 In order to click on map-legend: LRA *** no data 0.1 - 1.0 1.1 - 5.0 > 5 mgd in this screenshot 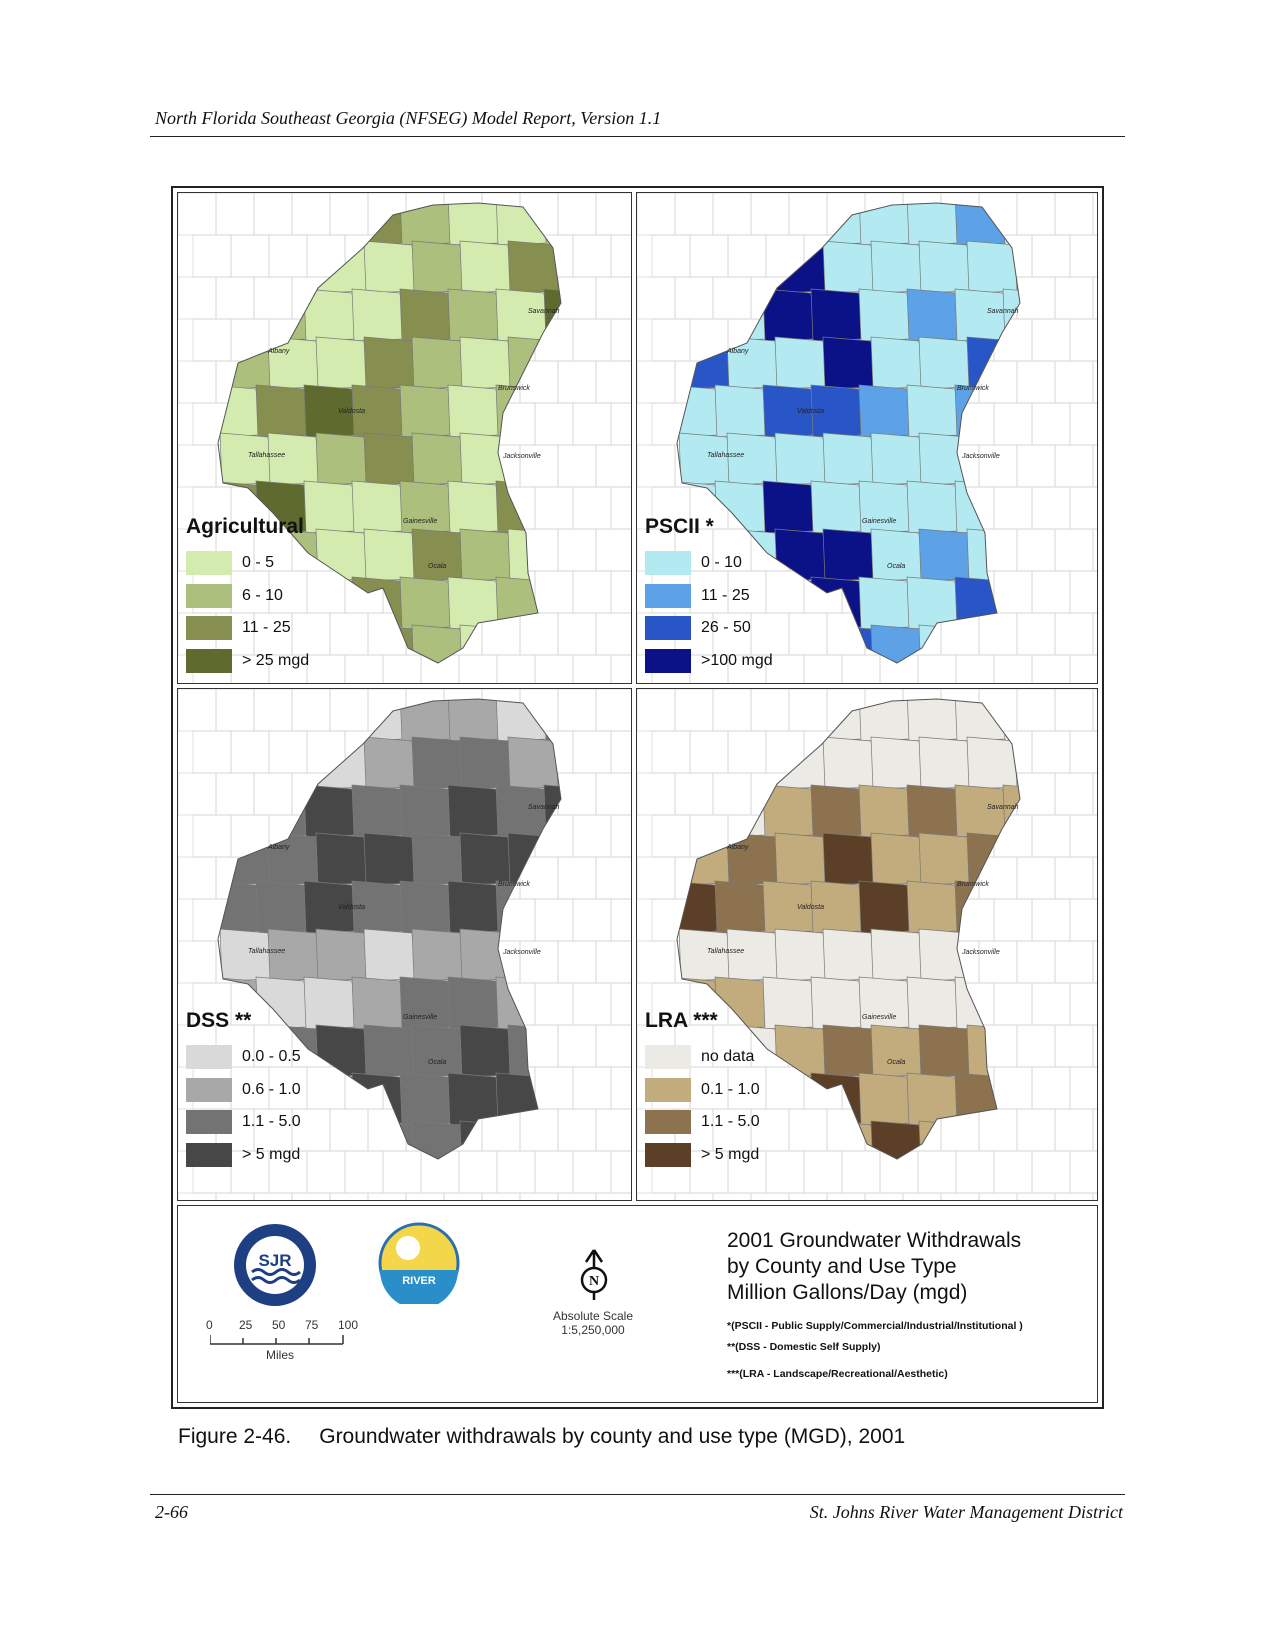, I will do `click(702, 1090)`.